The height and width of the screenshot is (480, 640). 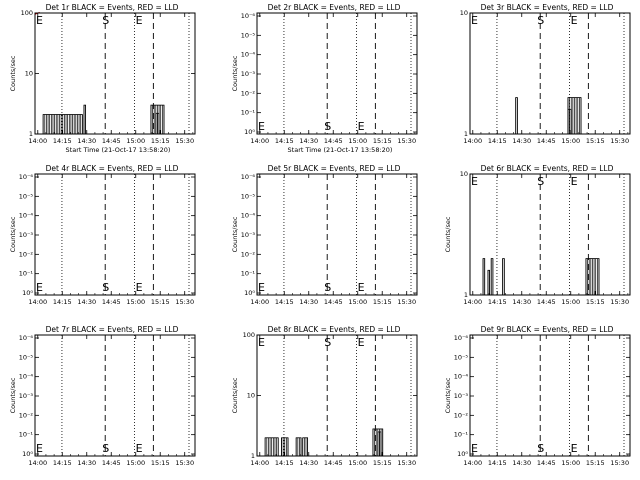 I want to click on chart-title: Det 2r BLACK = Events, RED = LLD, so click(x=334, y=7).